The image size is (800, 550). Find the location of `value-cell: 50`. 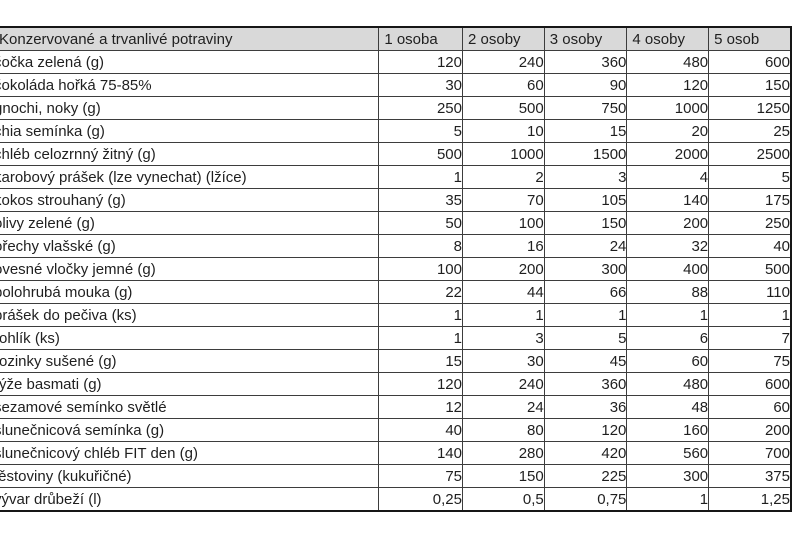

value-cell: 50 is located at coordinates (420, 223).